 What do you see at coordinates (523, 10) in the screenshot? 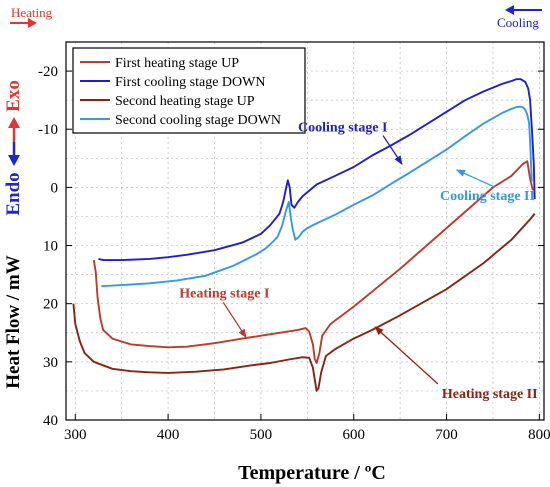
I see `cooling-arrow-icon` at bounding box center [523, 10].